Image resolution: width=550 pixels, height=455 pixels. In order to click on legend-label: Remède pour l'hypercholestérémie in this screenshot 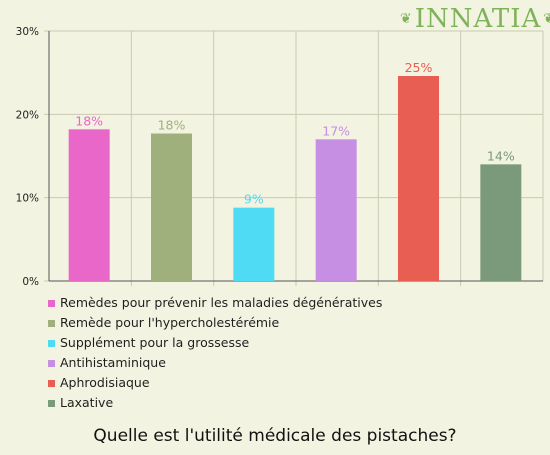, I will do `click(170, 322)`.